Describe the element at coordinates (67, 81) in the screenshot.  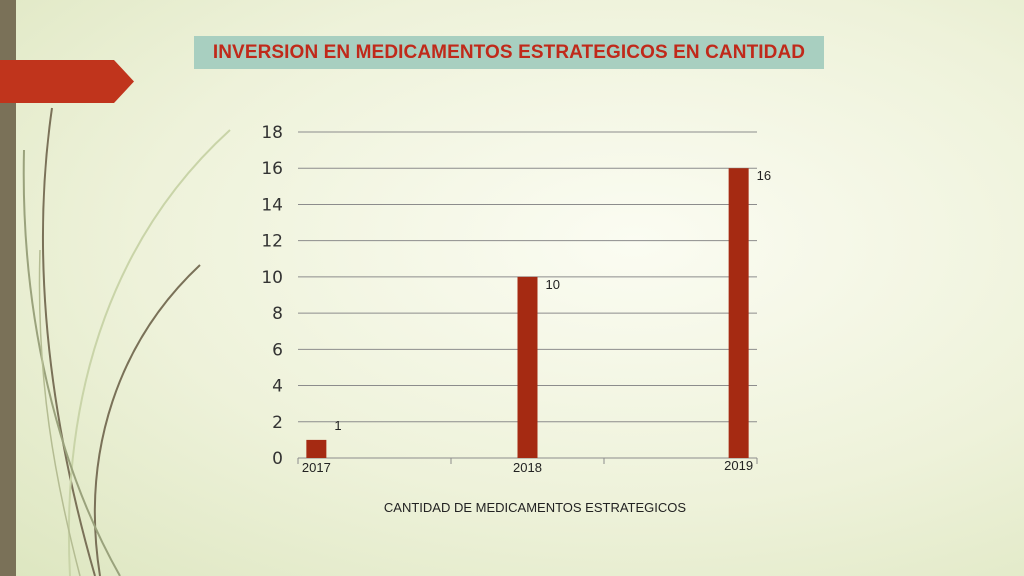
I see `decorative-arrow-tab` at that location.